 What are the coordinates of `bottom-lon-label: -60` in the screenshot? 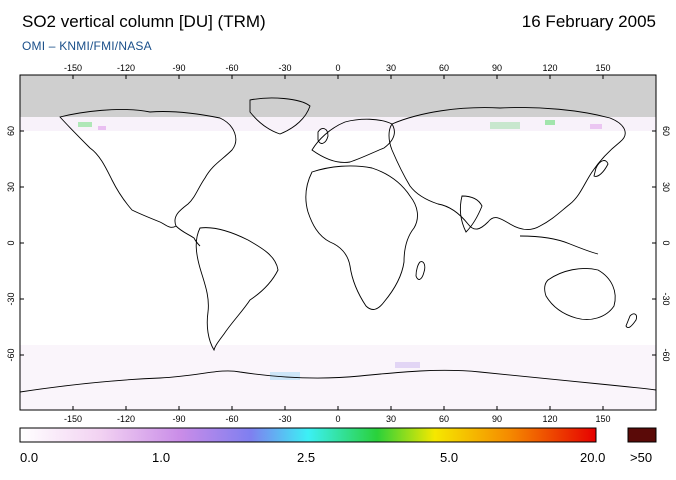 It's located at (231, 419).